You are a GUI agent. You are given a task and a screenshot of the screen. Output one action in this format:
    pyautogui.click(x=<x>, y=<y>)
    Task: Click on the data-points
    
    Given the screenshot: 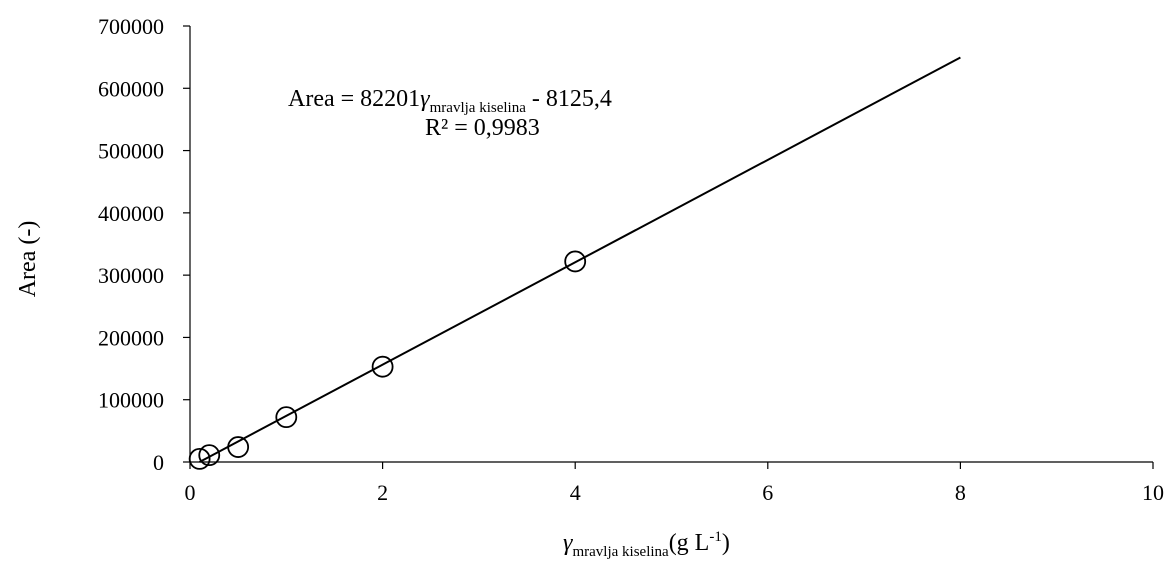 What is the action you would take?
    pyautogui.click(x=387, y=360)
    